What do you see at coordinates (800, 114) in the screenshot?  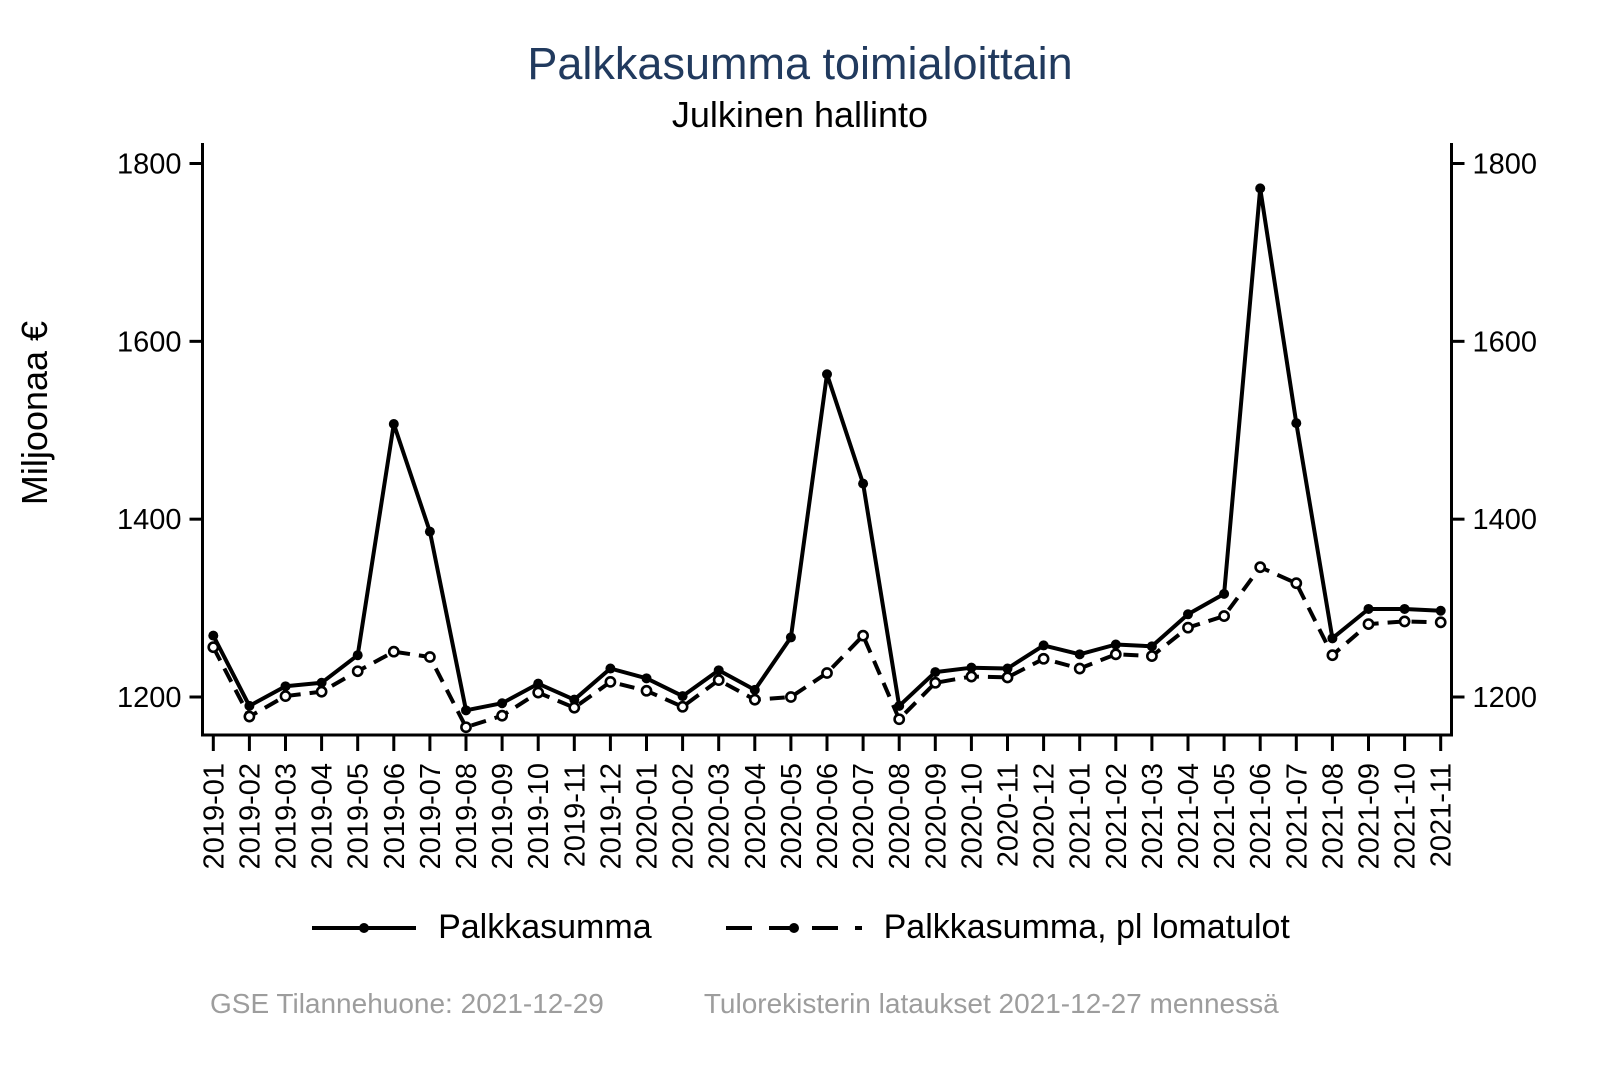 I see `chart-subtitle: Julkinen hallinto` at bounding box center [800, 114].